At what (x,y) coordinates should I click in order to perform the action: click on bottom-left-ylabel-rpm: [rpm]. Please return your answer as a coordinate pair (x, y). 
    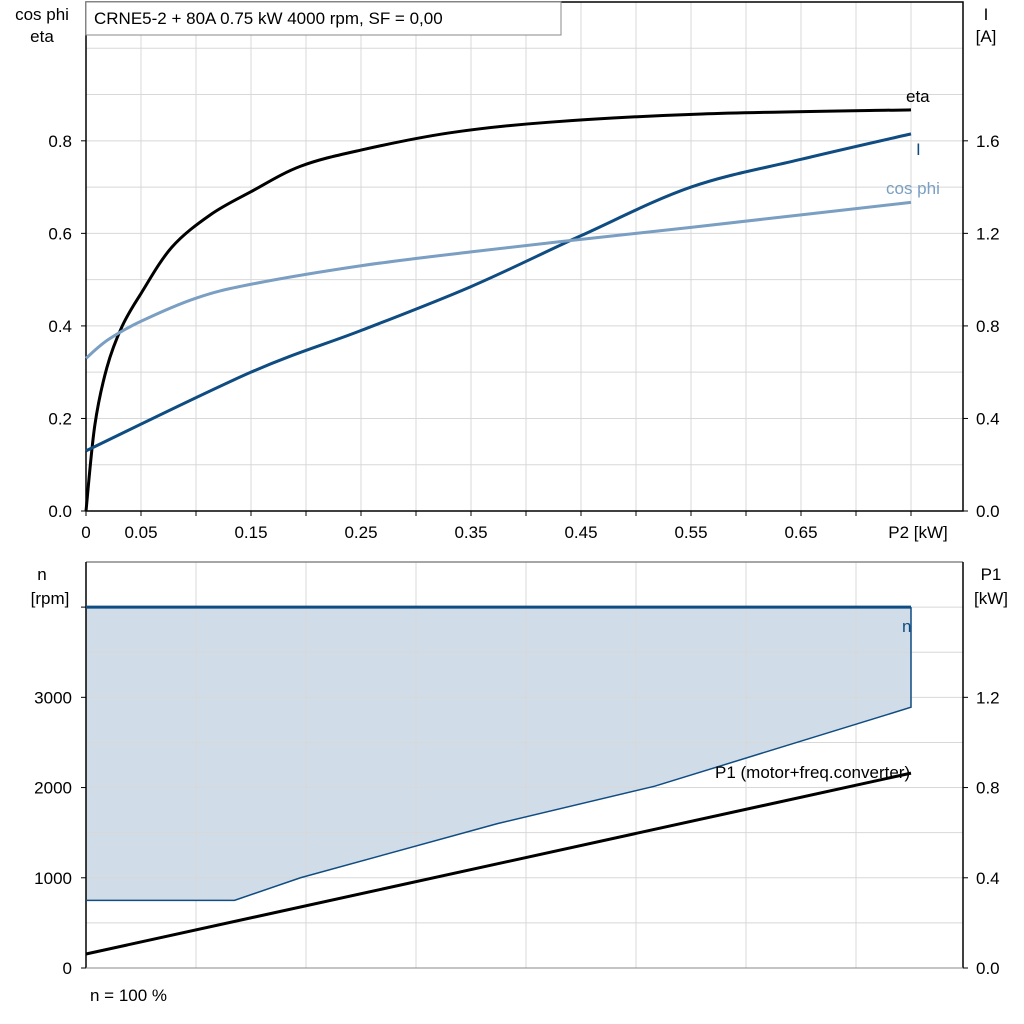
    Looking at the image, I should click on (50, 598).